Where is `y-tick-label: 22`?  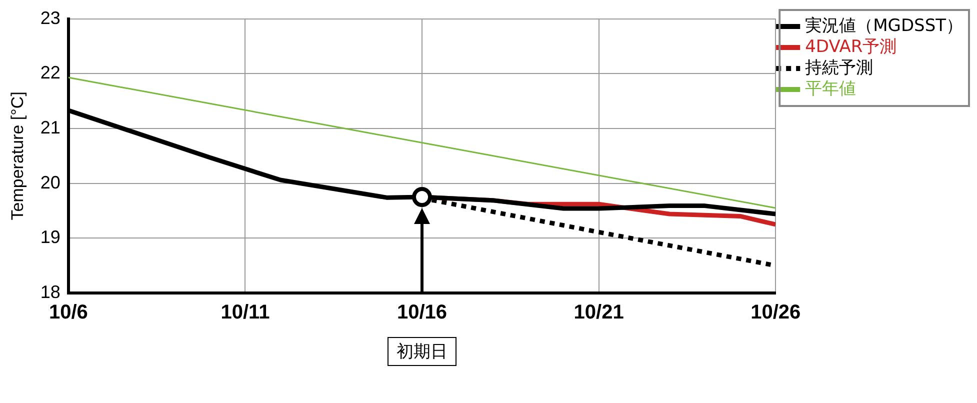
y-tick-label: 22 is located at coordinates (50, 72).